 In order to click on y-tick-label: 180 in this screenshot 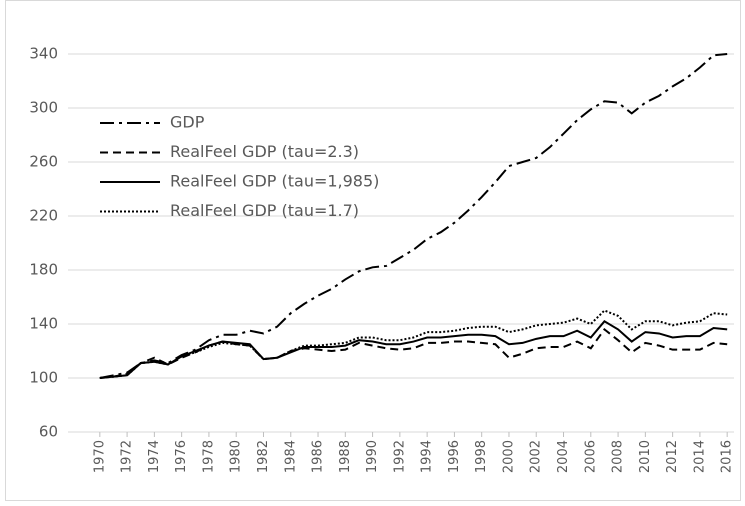, I will do `click(43, 270)`.